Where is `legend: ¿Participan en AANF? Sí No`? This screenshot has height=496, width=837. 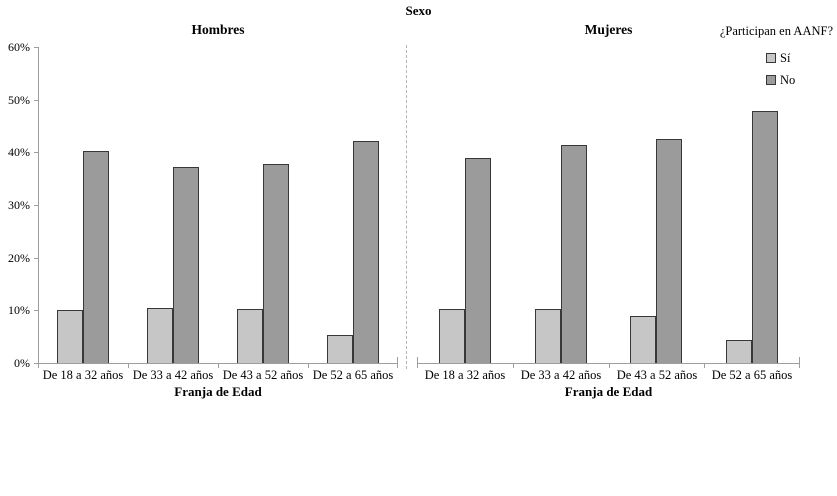
legend: ¿Participan en AANF? Sí No is located at coordinates (760, 57).